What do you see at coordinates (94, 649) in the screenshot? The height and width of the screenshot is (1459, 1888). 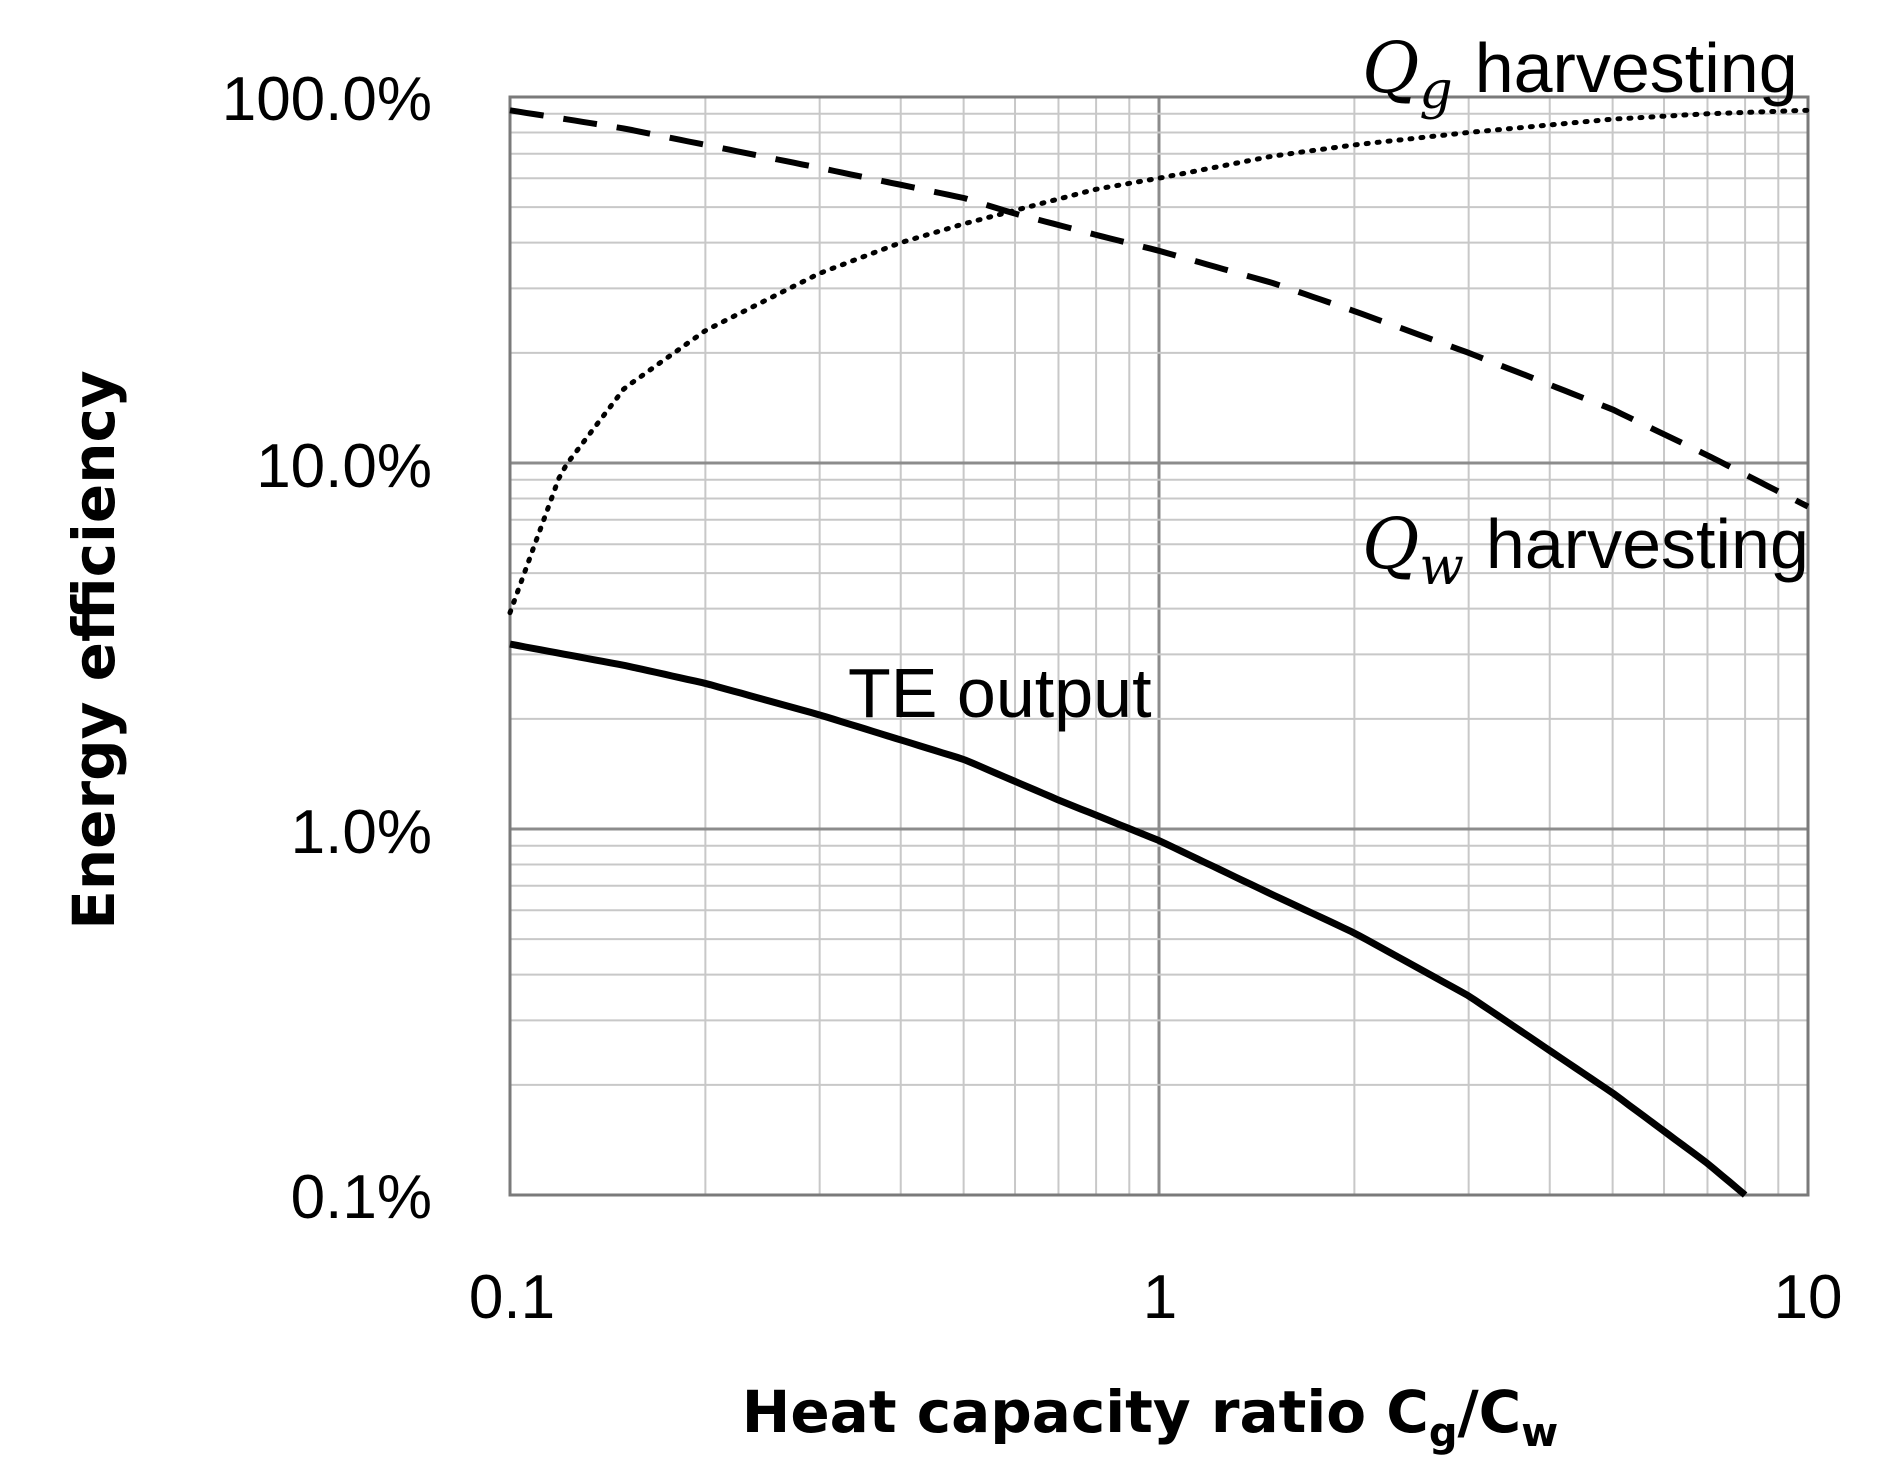 I see `y-axis-title: Energy efficiency` at bounding box center [94, 649].